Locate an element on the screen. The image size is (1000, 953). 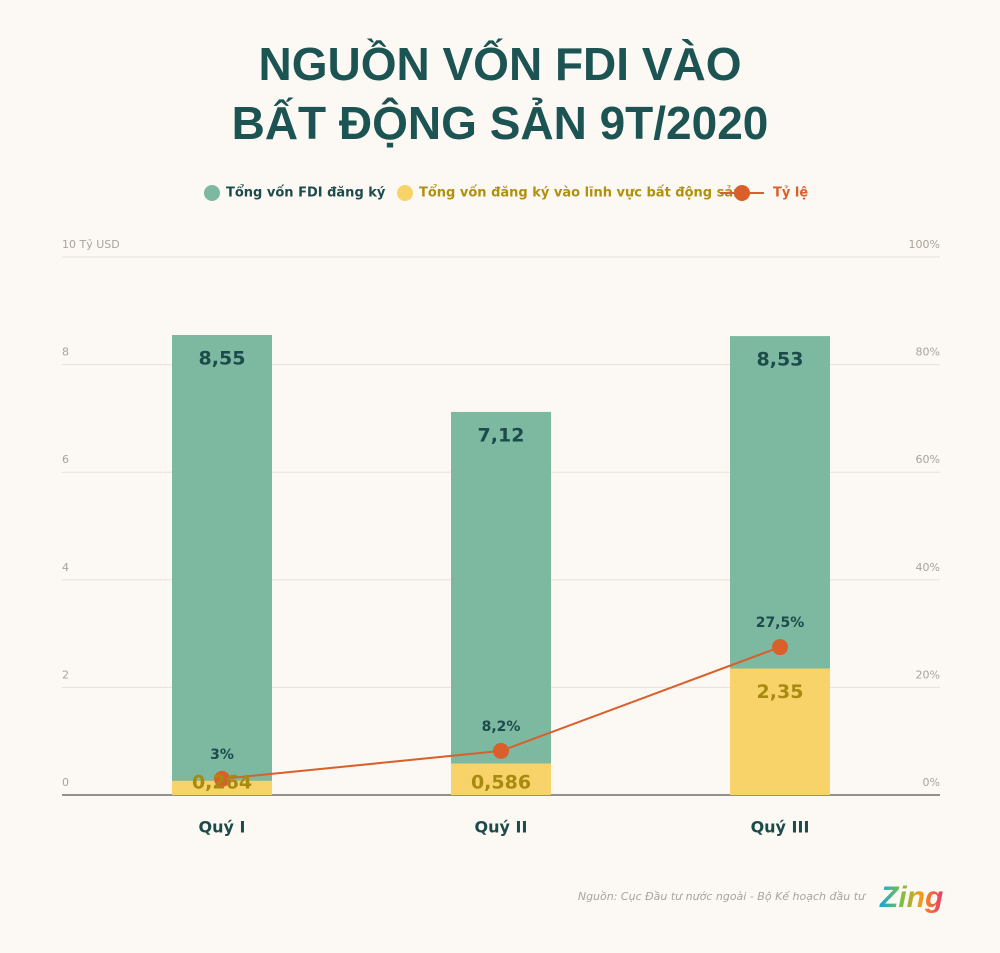
logo: Zing is located at coordinates (911, 897).